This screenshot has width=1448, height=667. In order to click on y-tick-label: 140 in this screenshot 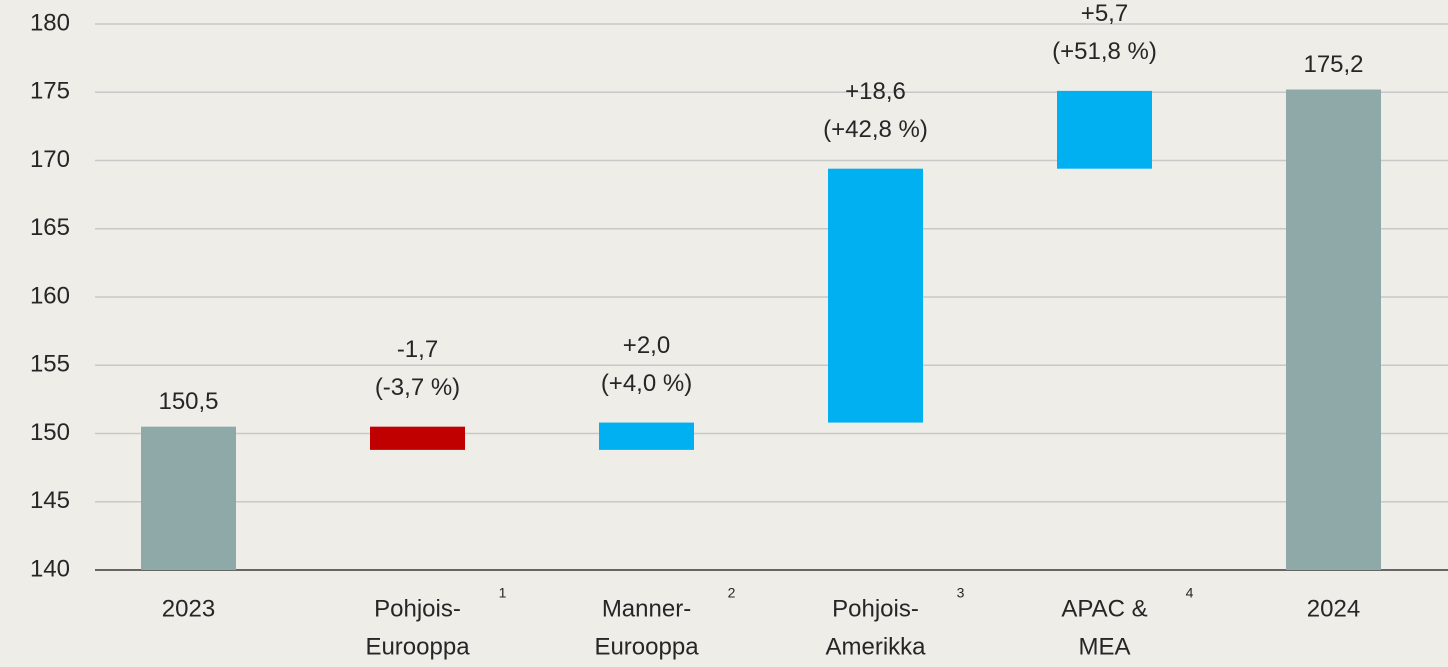, I will do `click(50, 568)`.